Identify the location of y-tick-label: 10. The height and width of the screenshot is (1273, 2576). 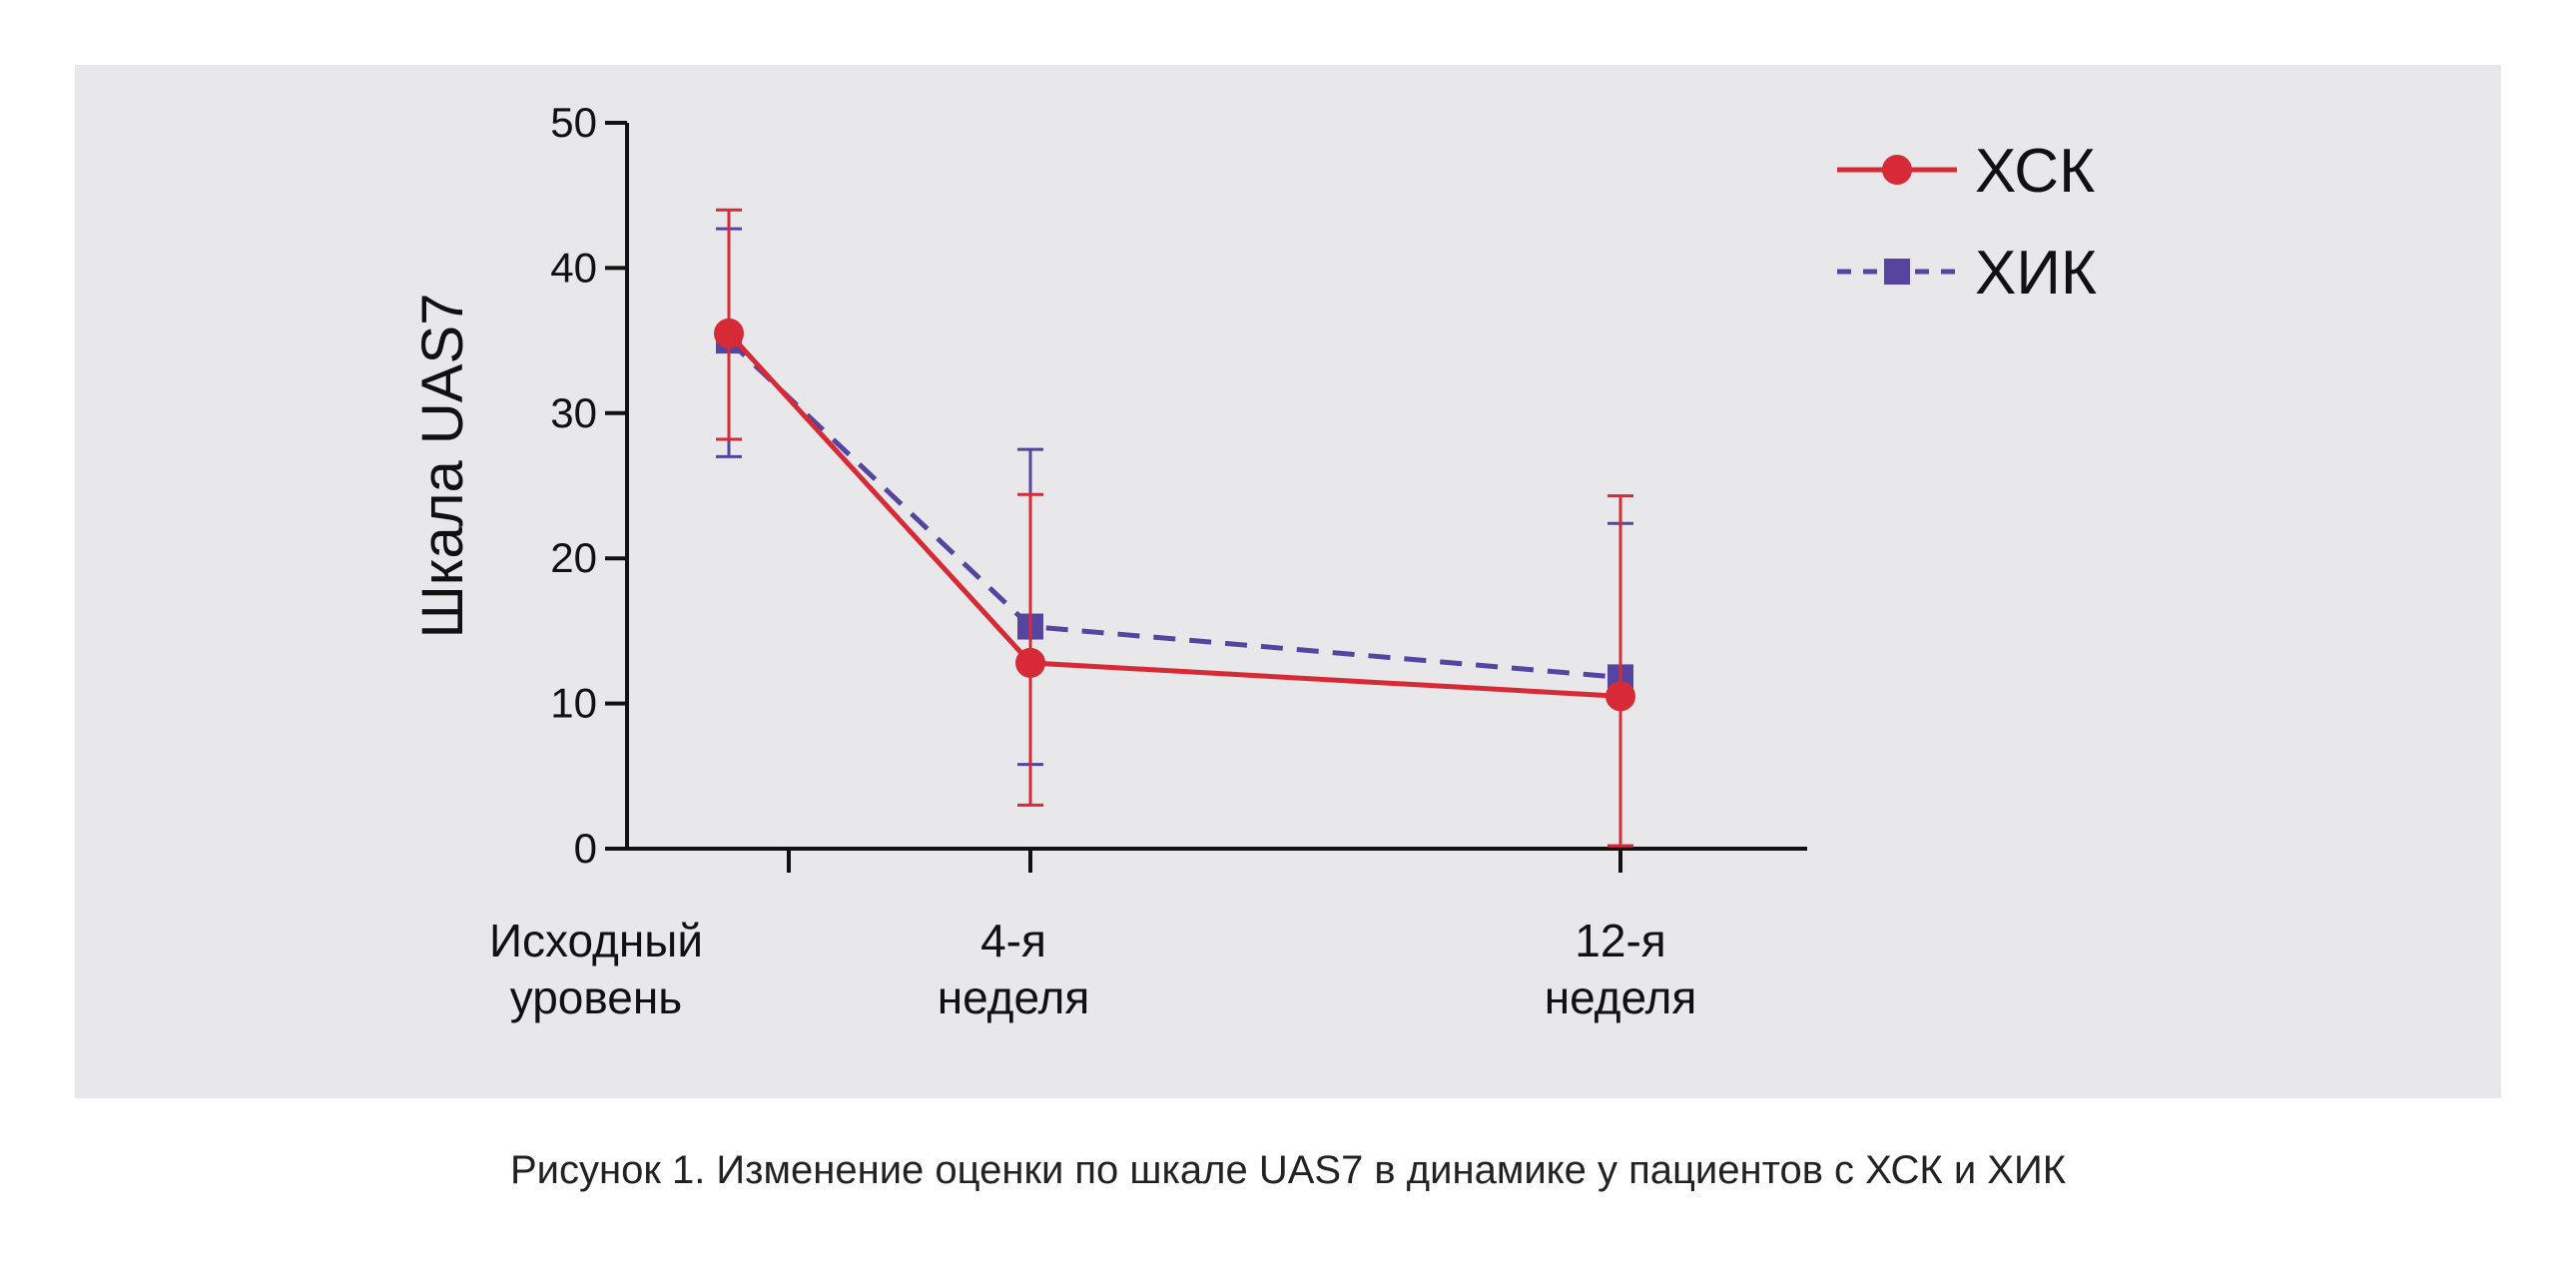
(573, 703).